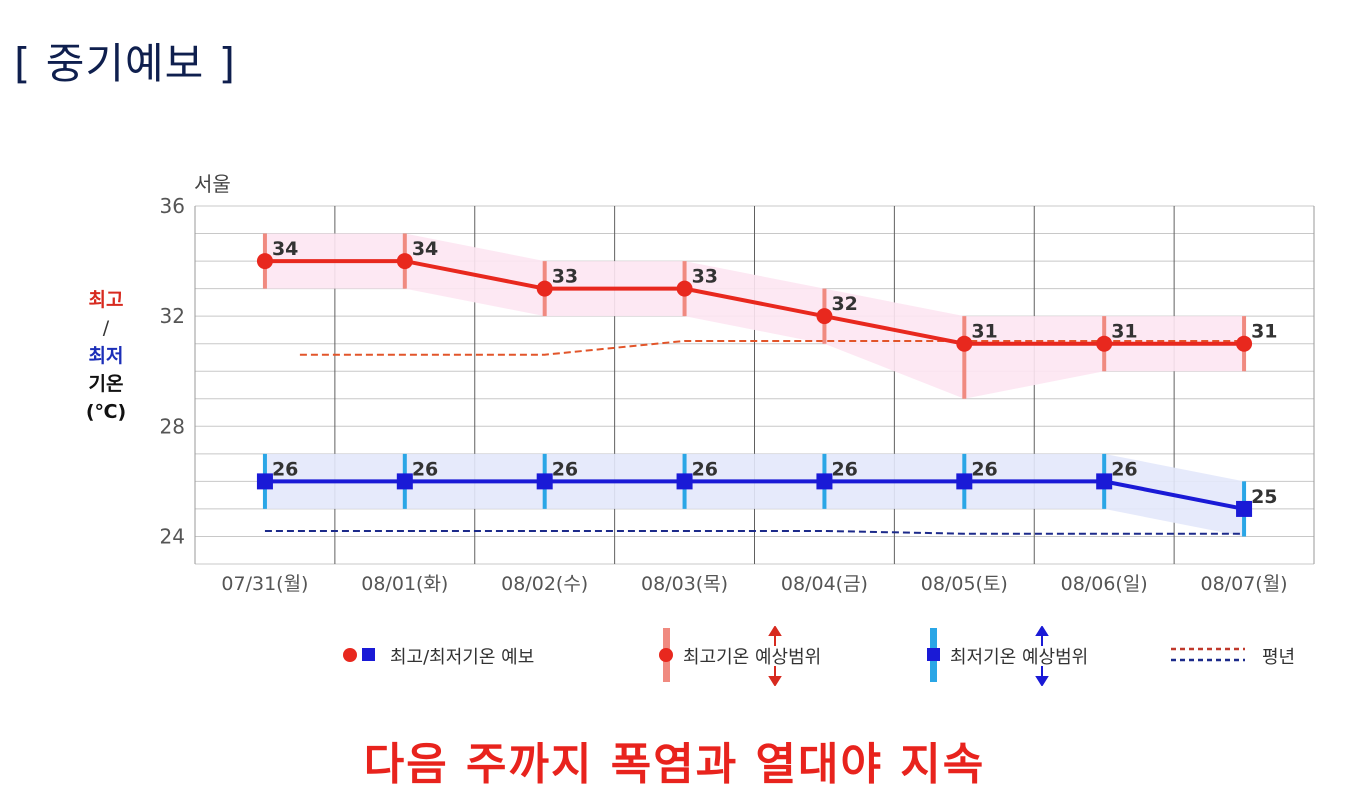  I want to click on legend-max-range-label: 최고기온 예상범위, so click(752, 657).